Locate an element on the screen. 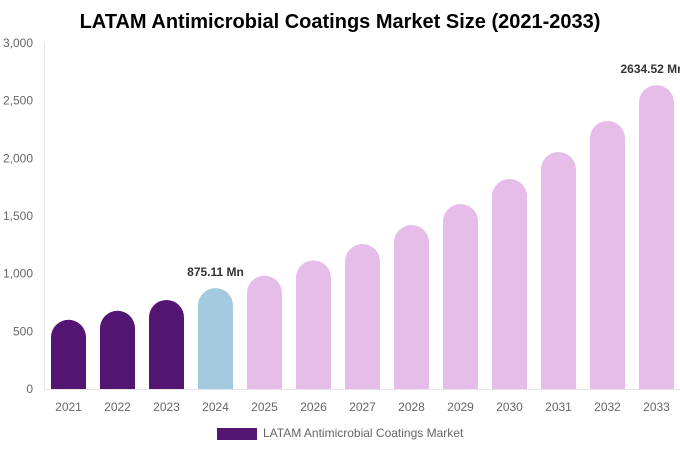 Image resolution: width=680 pixels, height=450 pixels. bar-2023 is located at coordinates (166, 344).